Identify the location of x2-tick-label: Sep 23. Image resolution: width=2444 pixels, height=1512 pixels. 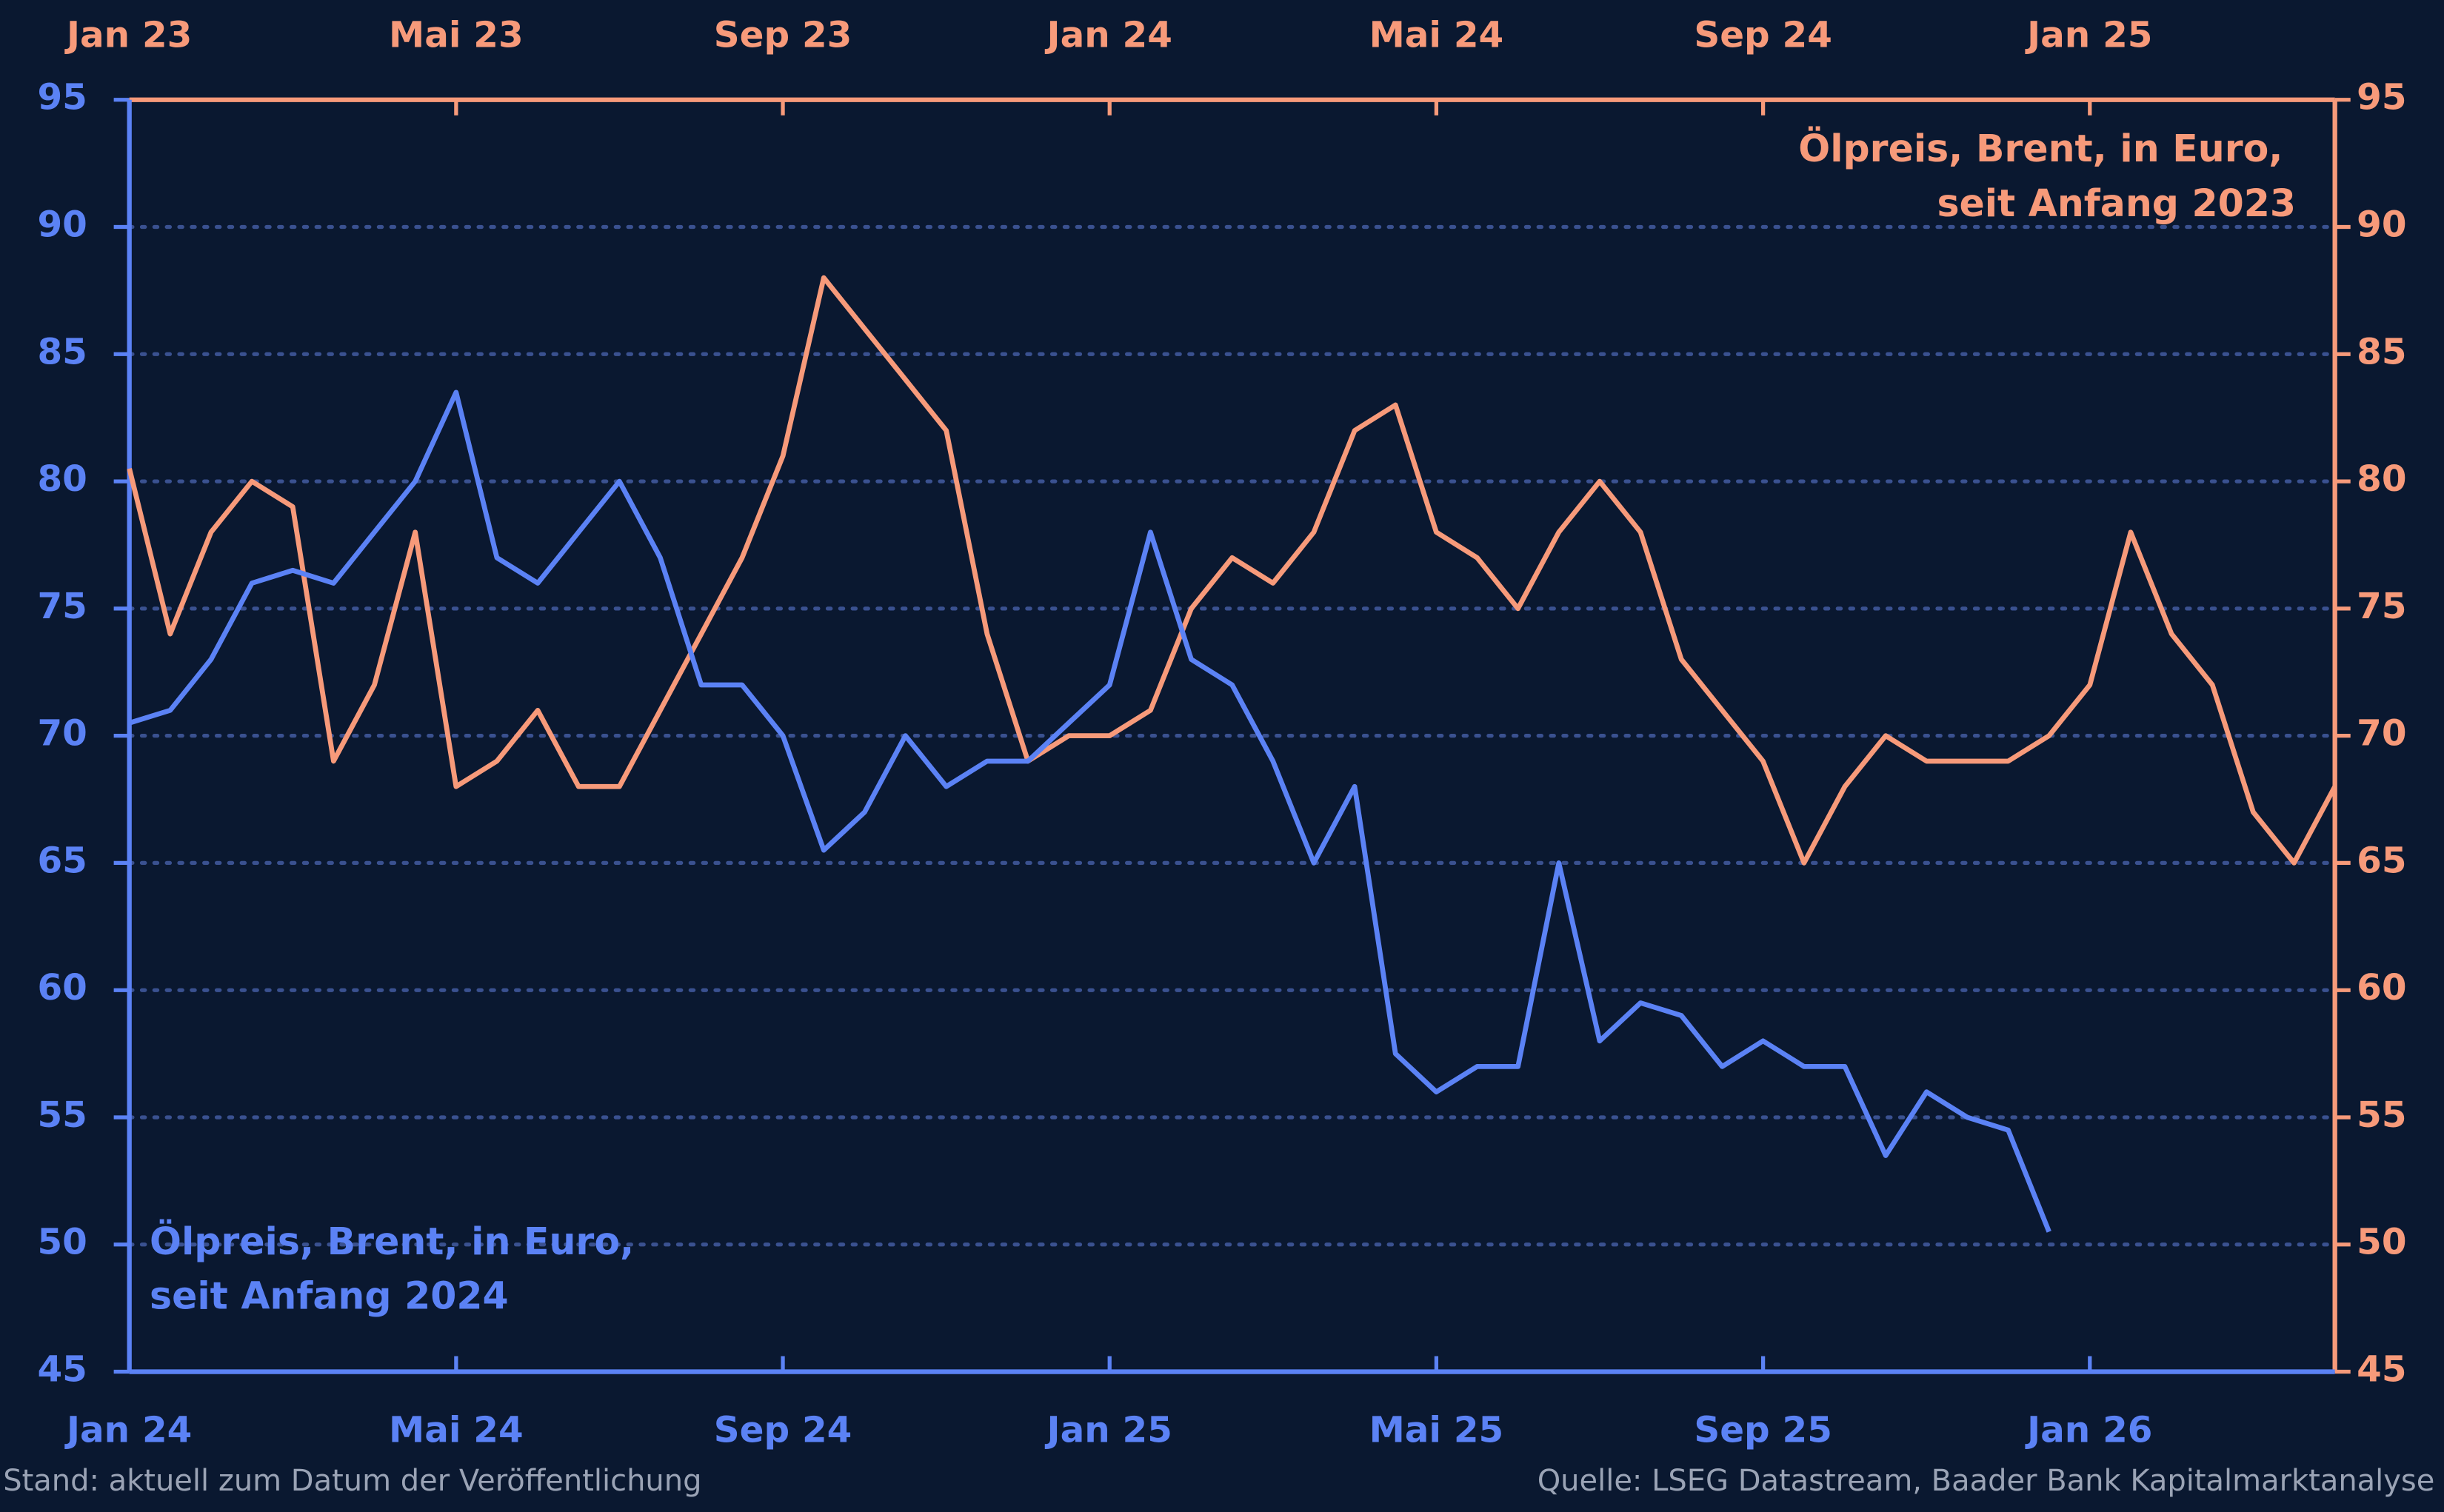
(783, 35).